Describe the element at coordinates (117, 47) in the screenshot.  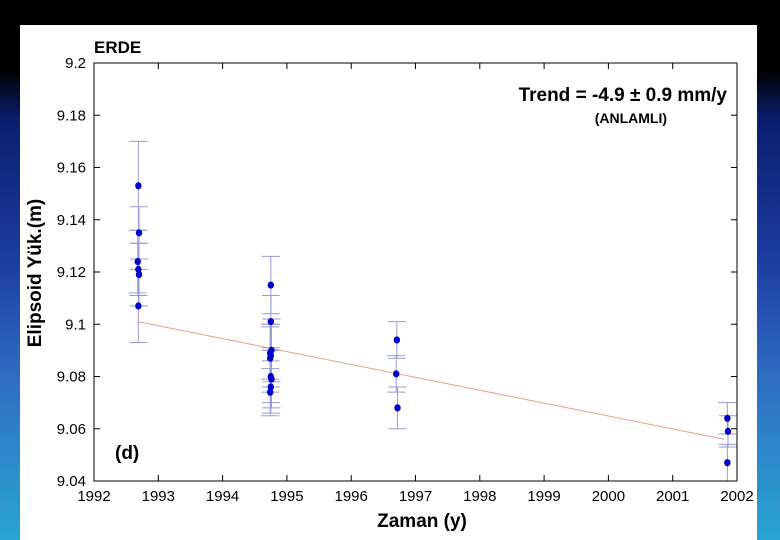
I see `chart-title: ERDE` at that location.